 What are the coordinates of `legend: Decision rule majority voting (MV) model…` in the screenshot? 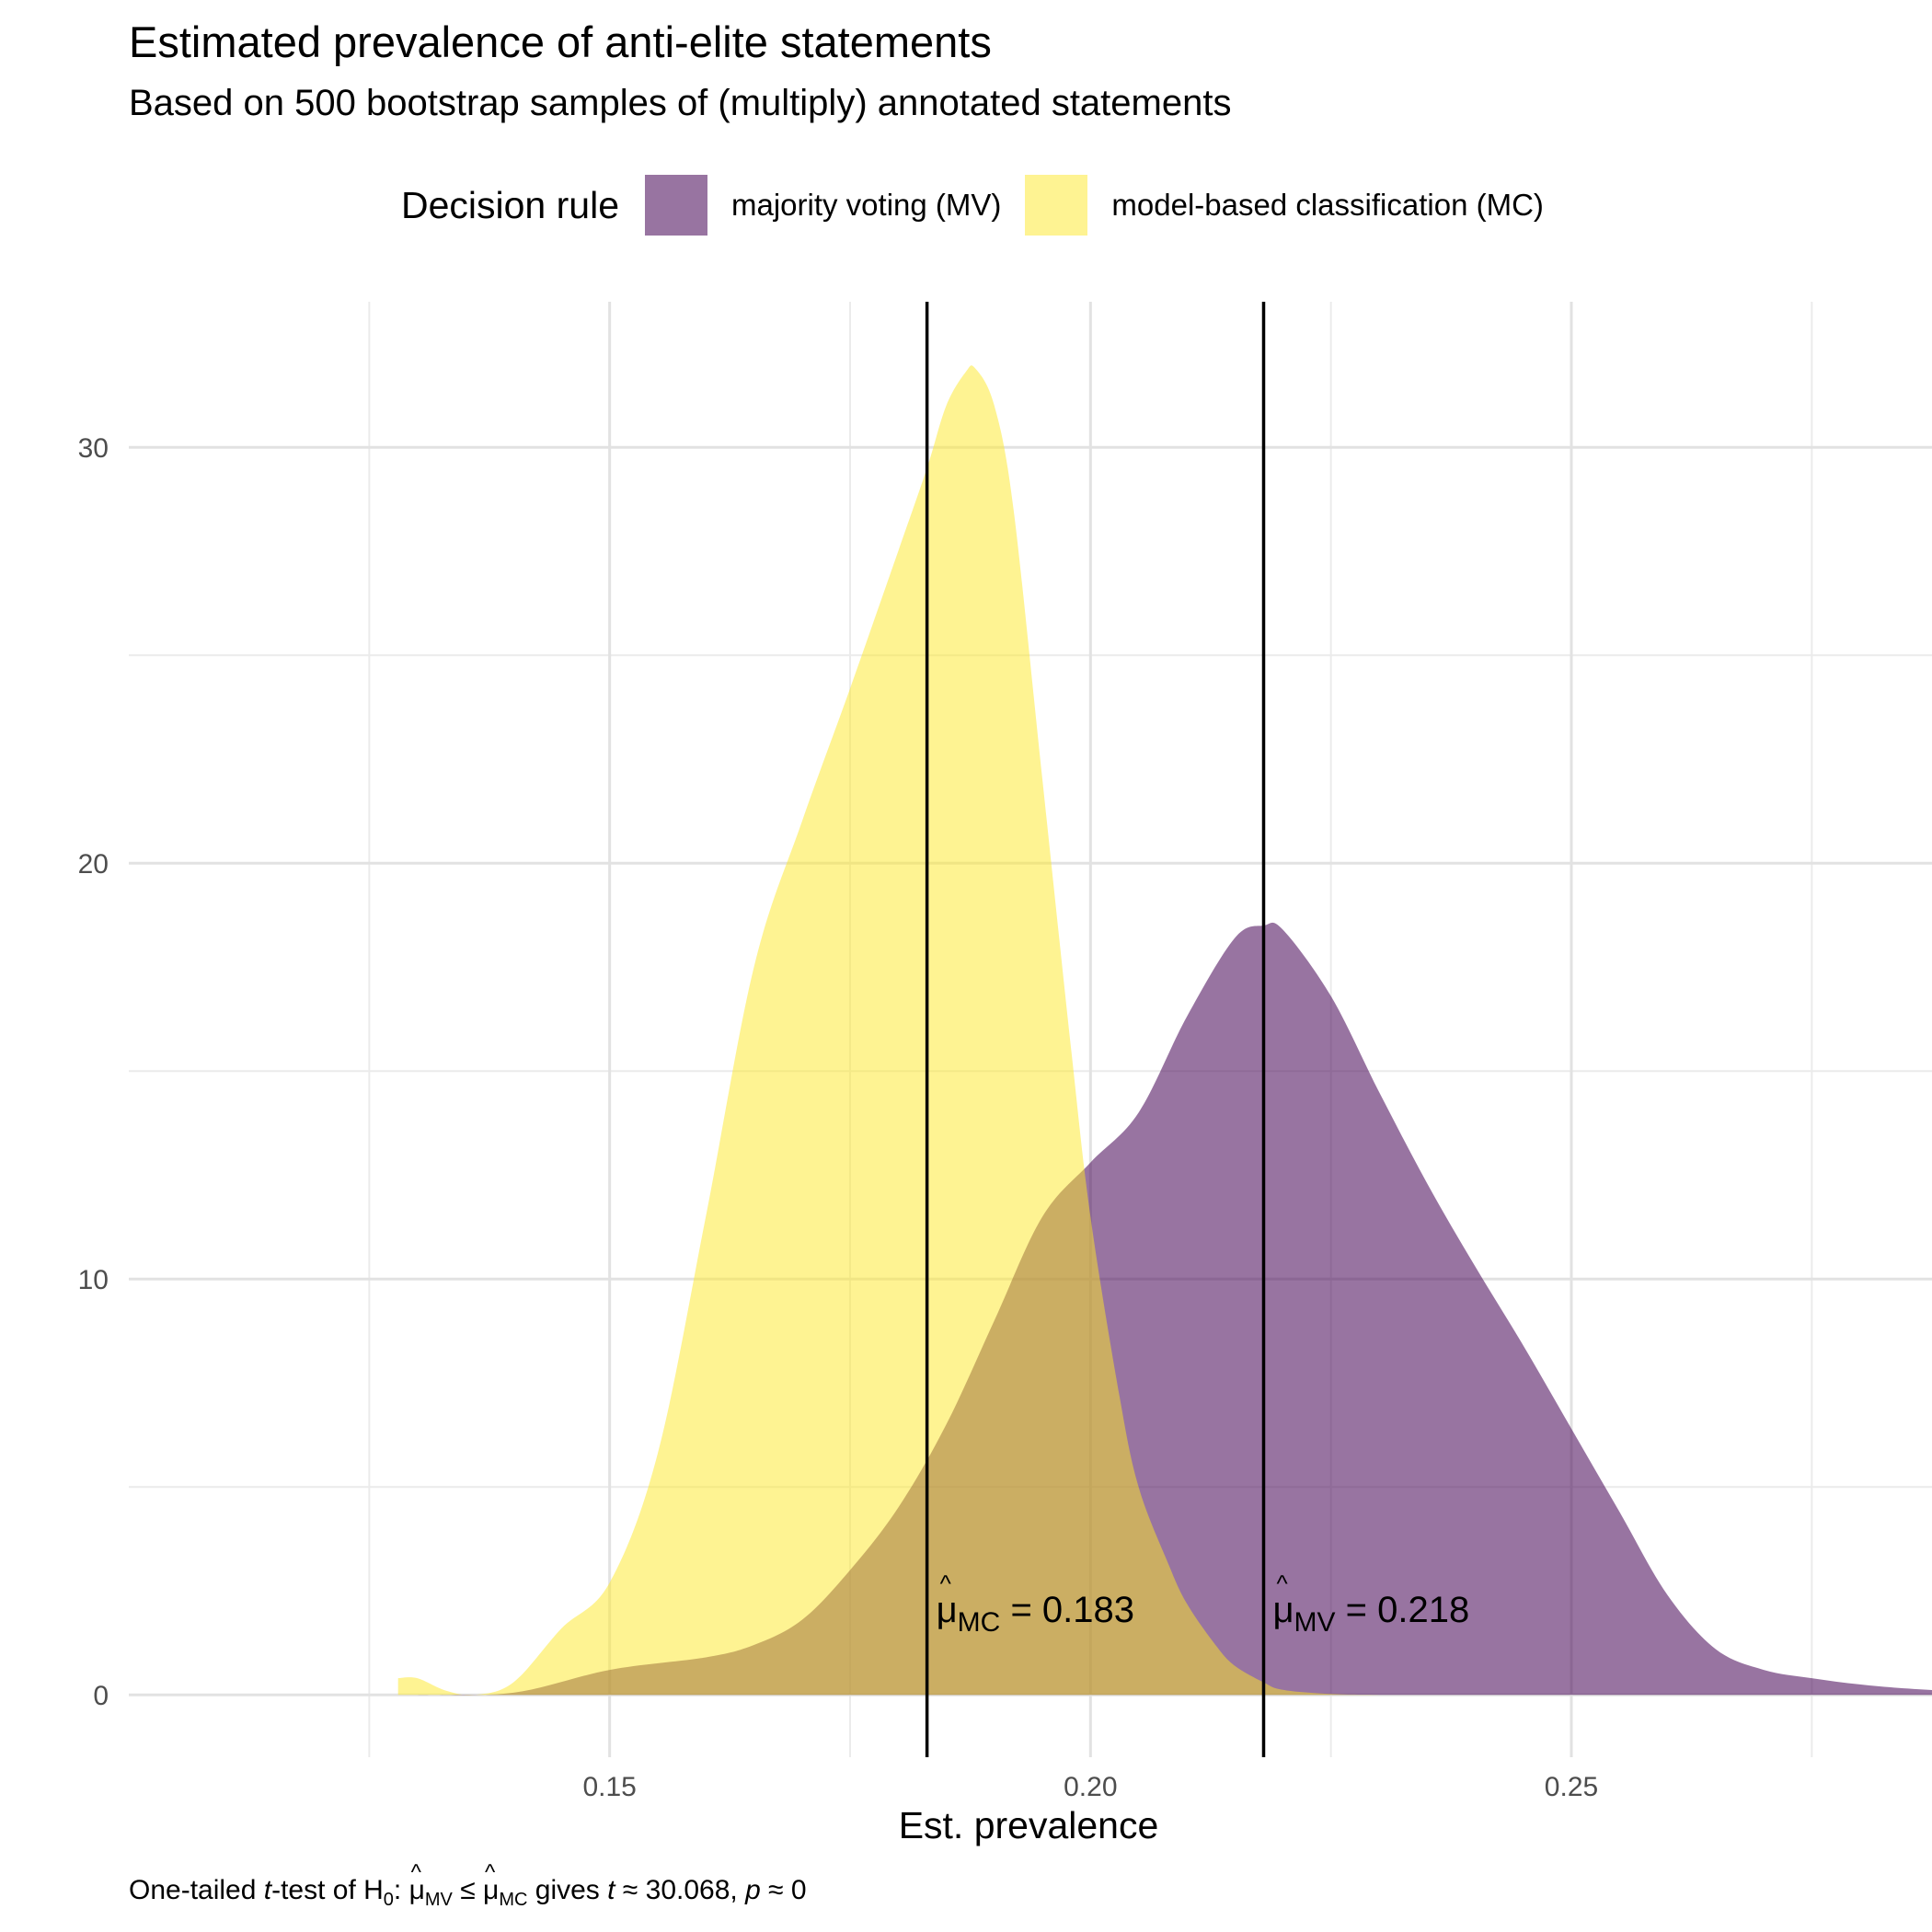 It's located at (984, 205).